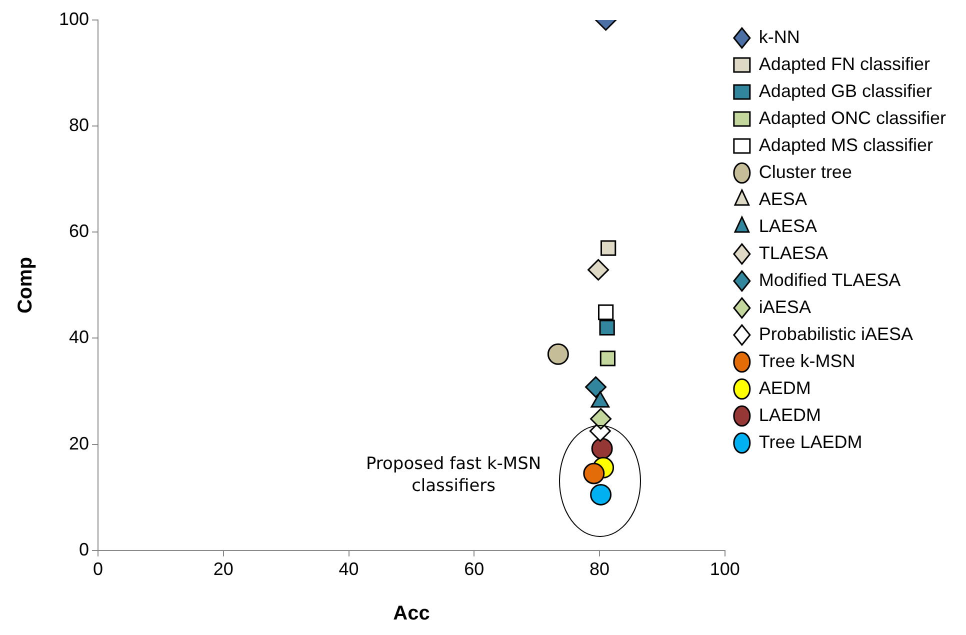 Image resolution: width=966 pixels, height=635 pixels. What do you see at coordinates (852, 118) in the screenshot?
I see `legend-label: Adapted ONC classifier` at bounding box center [852, 118].